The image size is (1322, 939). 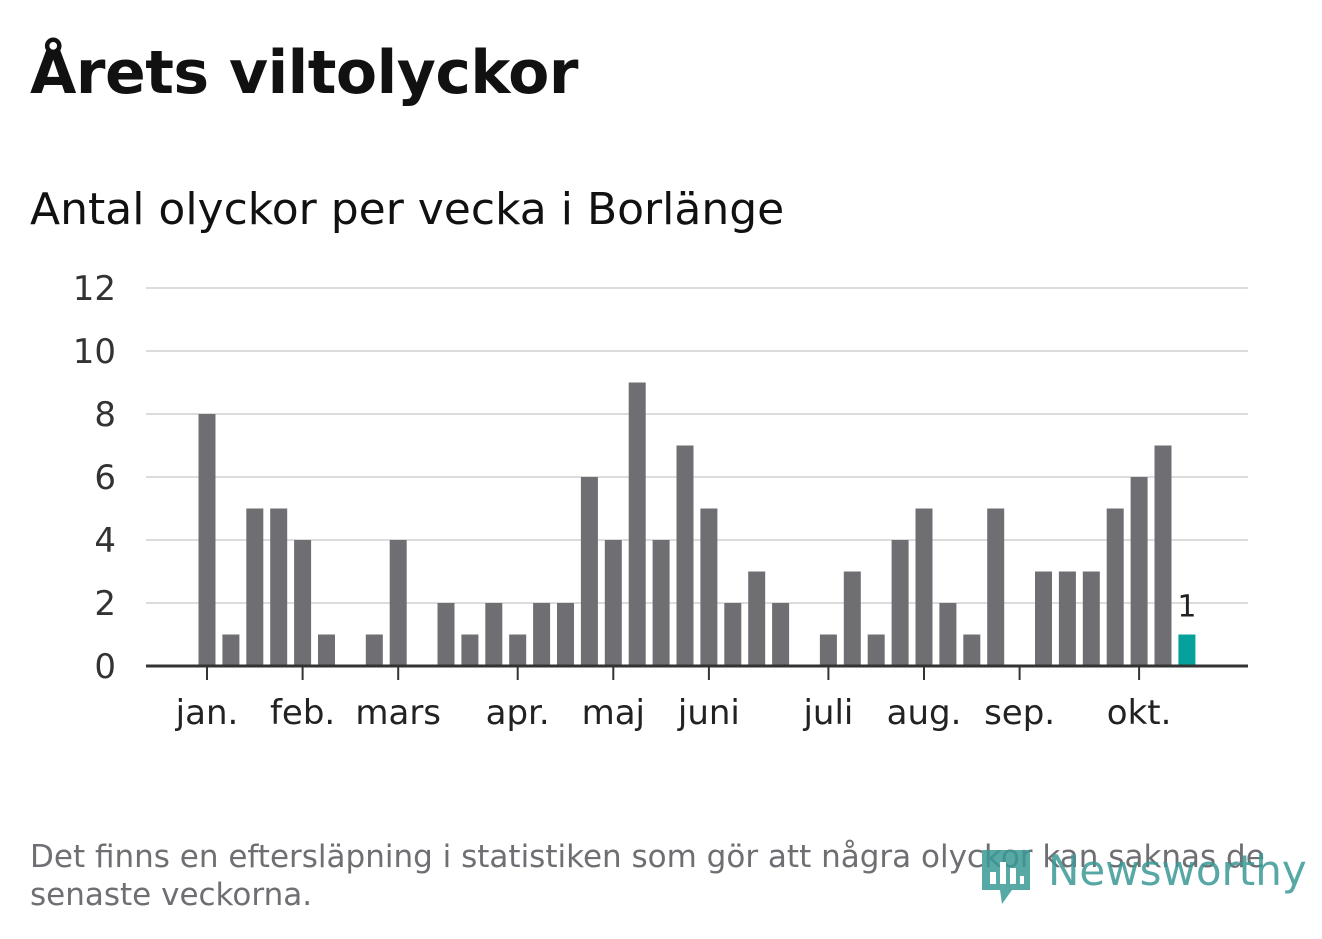 What do you see at coordinates (1187, 650) in the screenshot?
I see `bar-highlight` at bounding box center [1187, 650].